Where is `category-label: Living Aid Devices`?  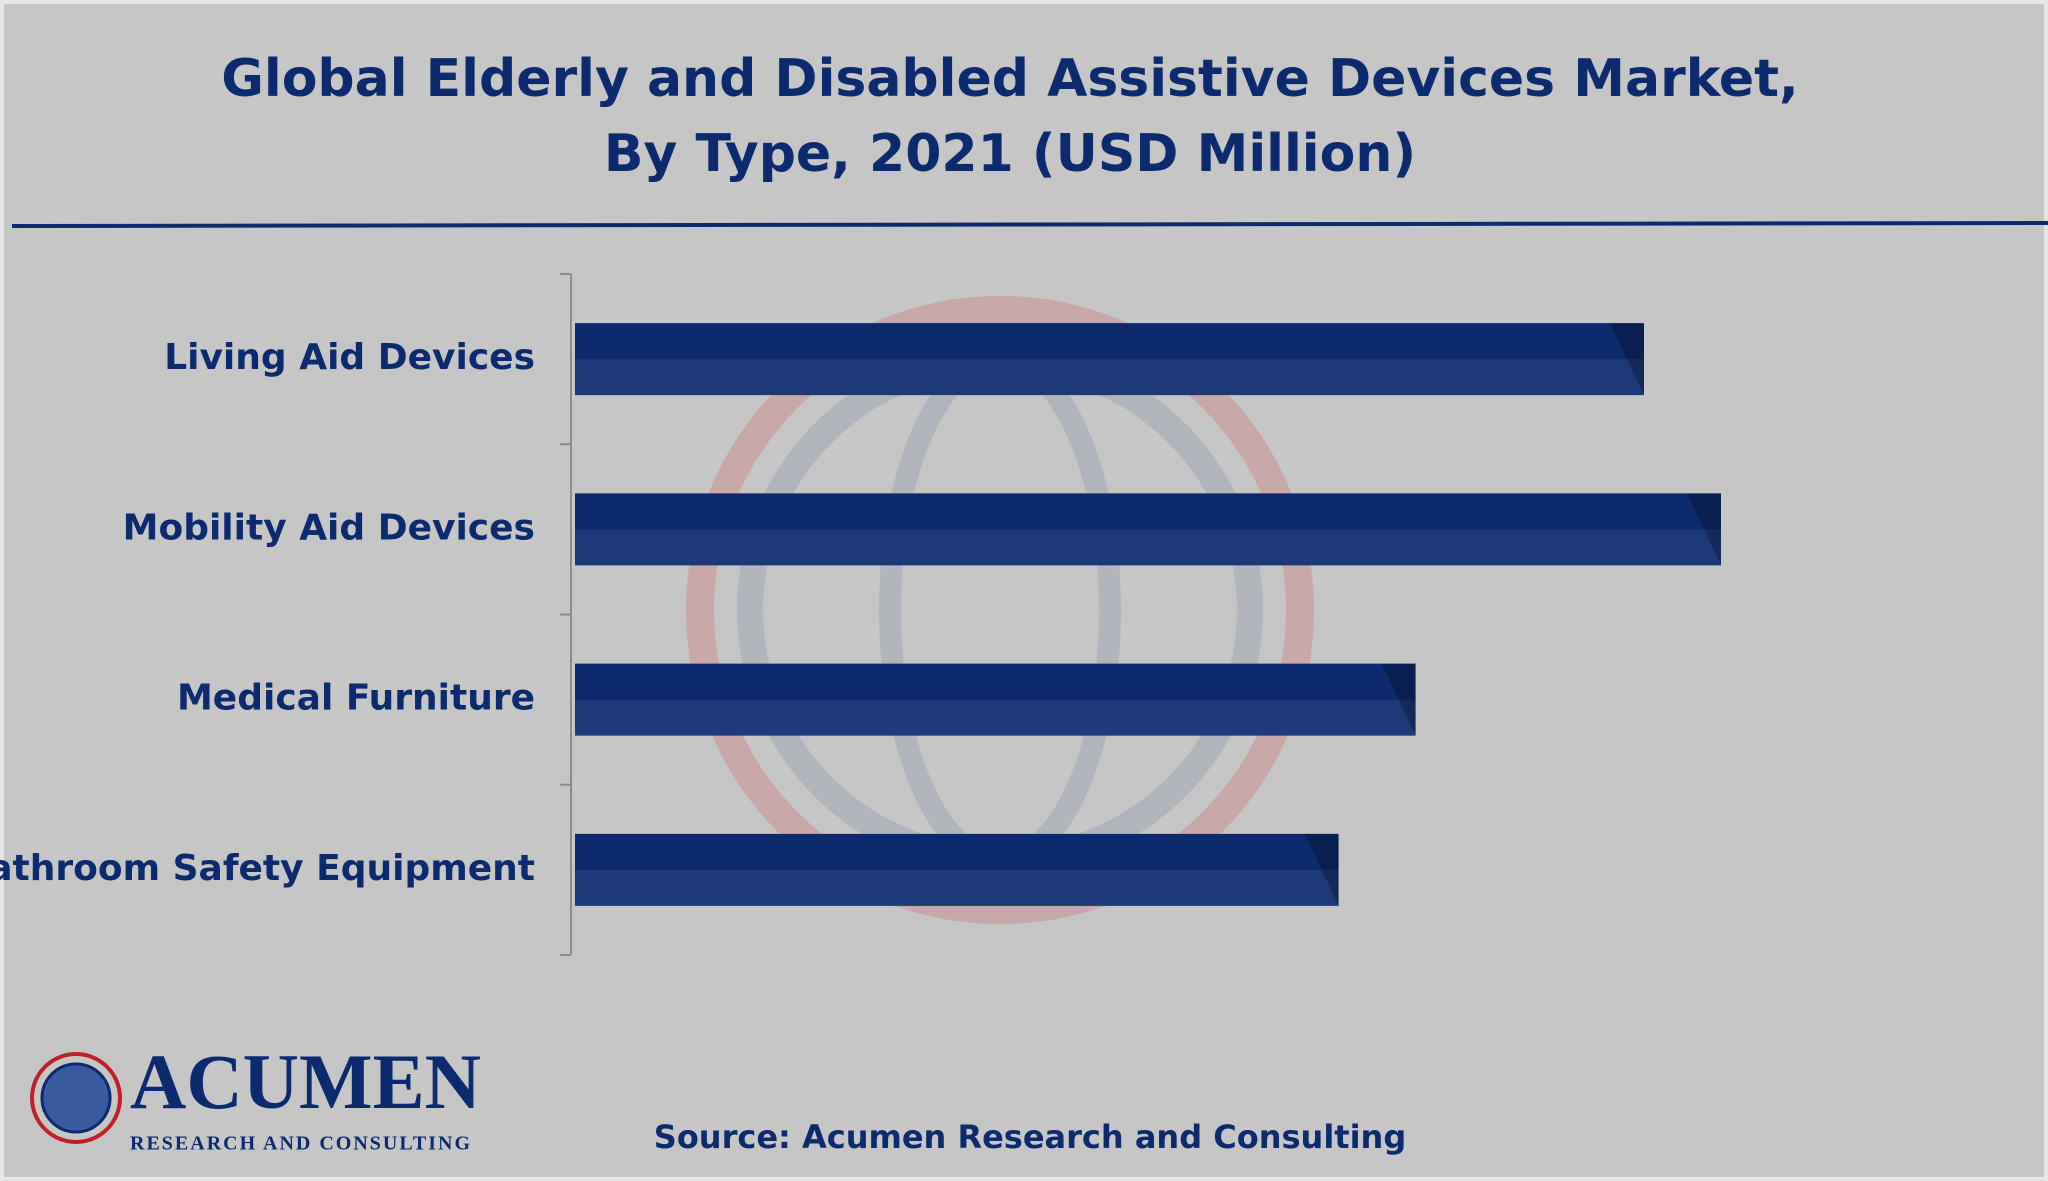 category-label: Living Aid Devices is located at coordinates (349, 357).